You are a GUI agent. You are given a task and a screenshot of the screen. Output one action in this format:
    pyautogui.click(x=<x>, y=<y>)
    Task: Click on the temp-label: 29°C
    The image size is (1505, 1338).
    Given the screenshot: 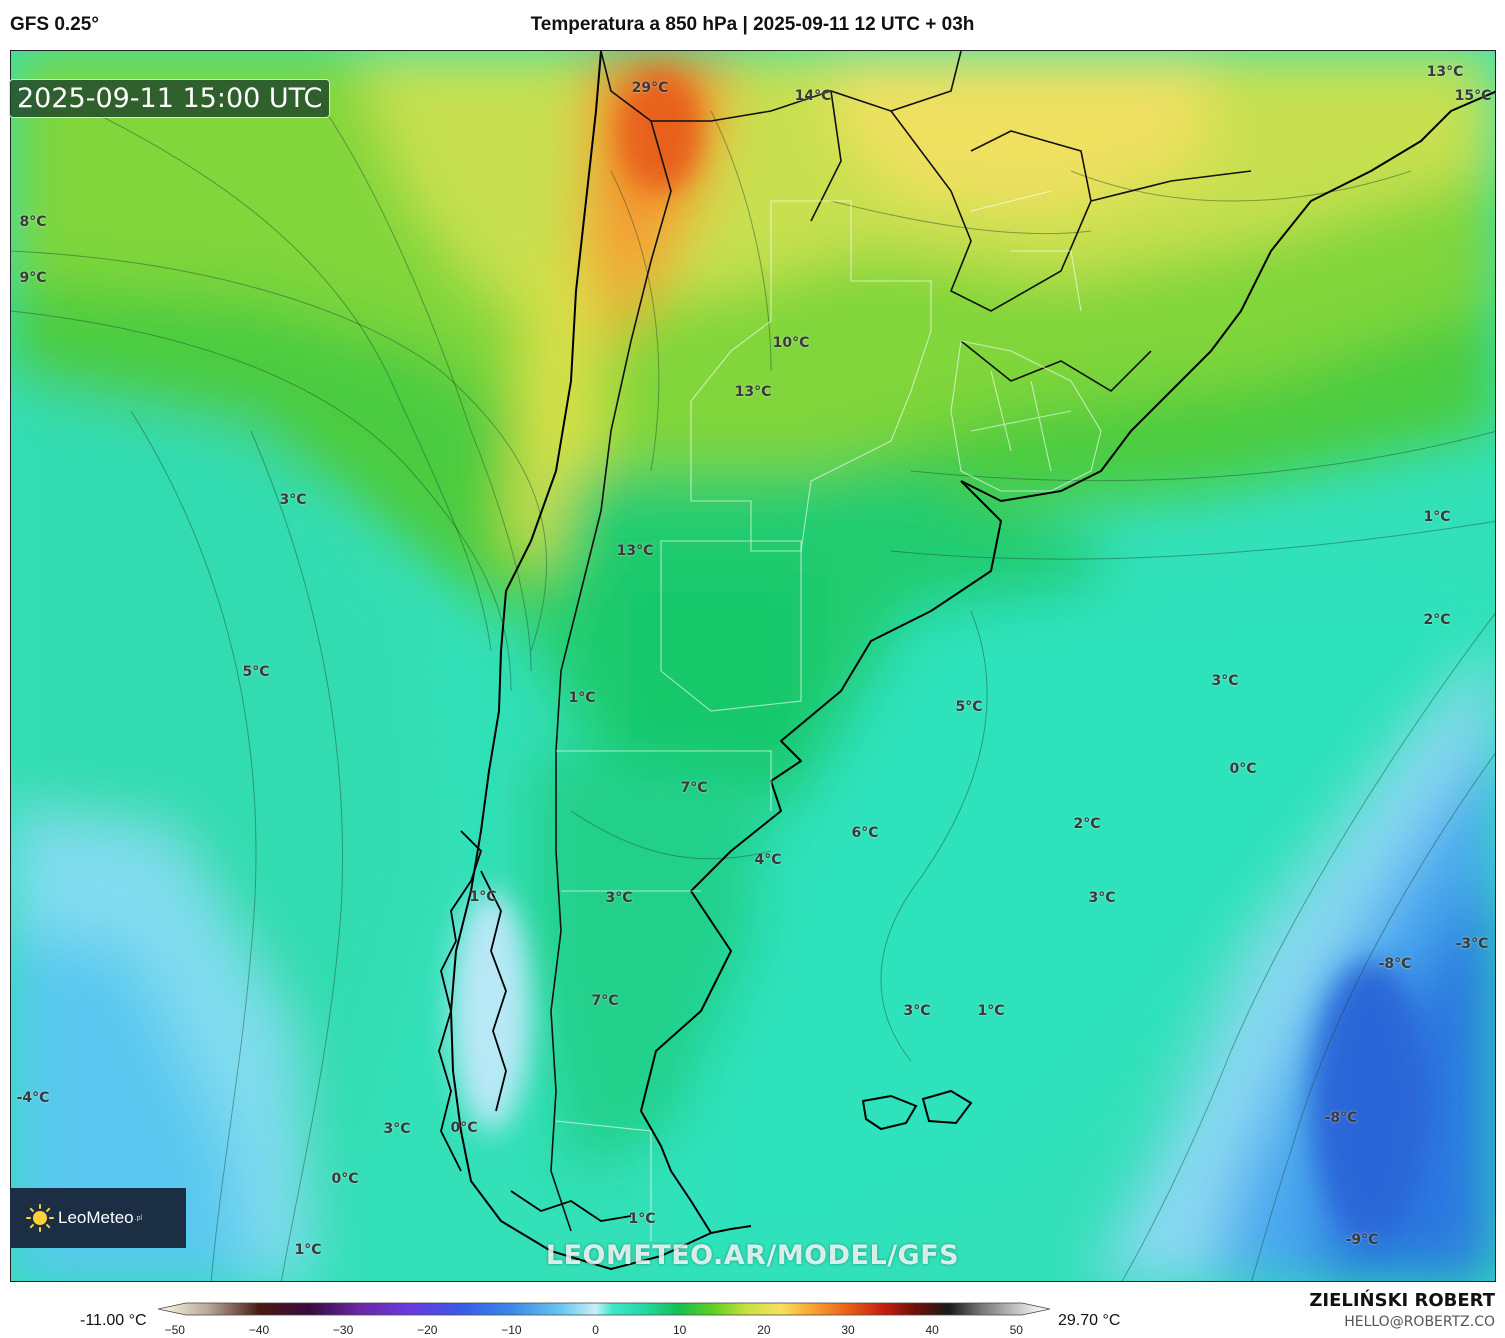 What is the action you would take?
    pyautogui.click(x=650, y=88)
    